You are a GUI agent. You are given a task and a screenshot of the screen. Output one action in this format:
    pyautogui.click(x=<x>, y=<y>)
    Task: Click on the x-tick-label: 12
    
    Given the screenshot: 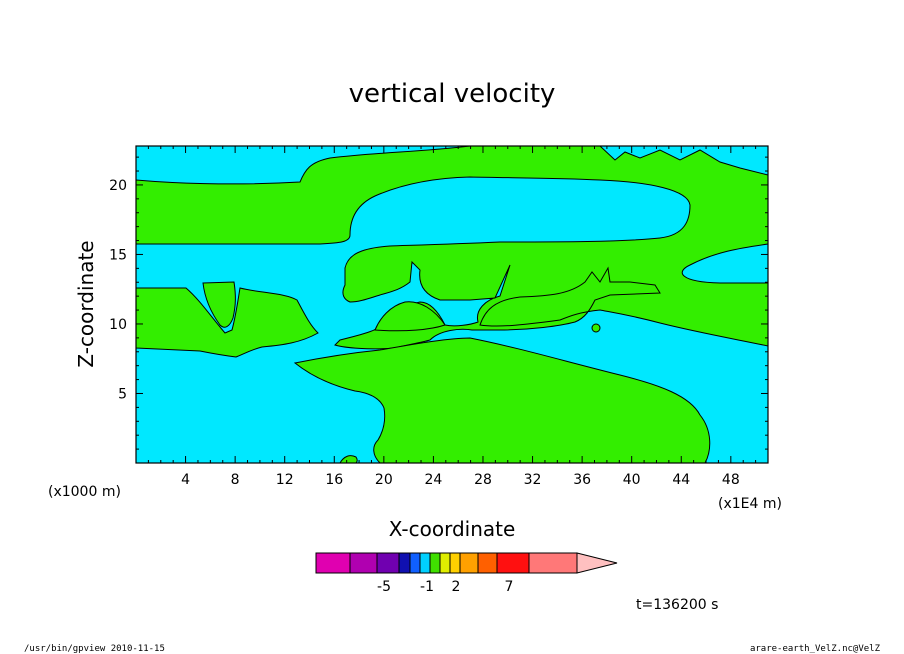 What is the action you would take?
    pyautogui.click(x=285, y=480)
    